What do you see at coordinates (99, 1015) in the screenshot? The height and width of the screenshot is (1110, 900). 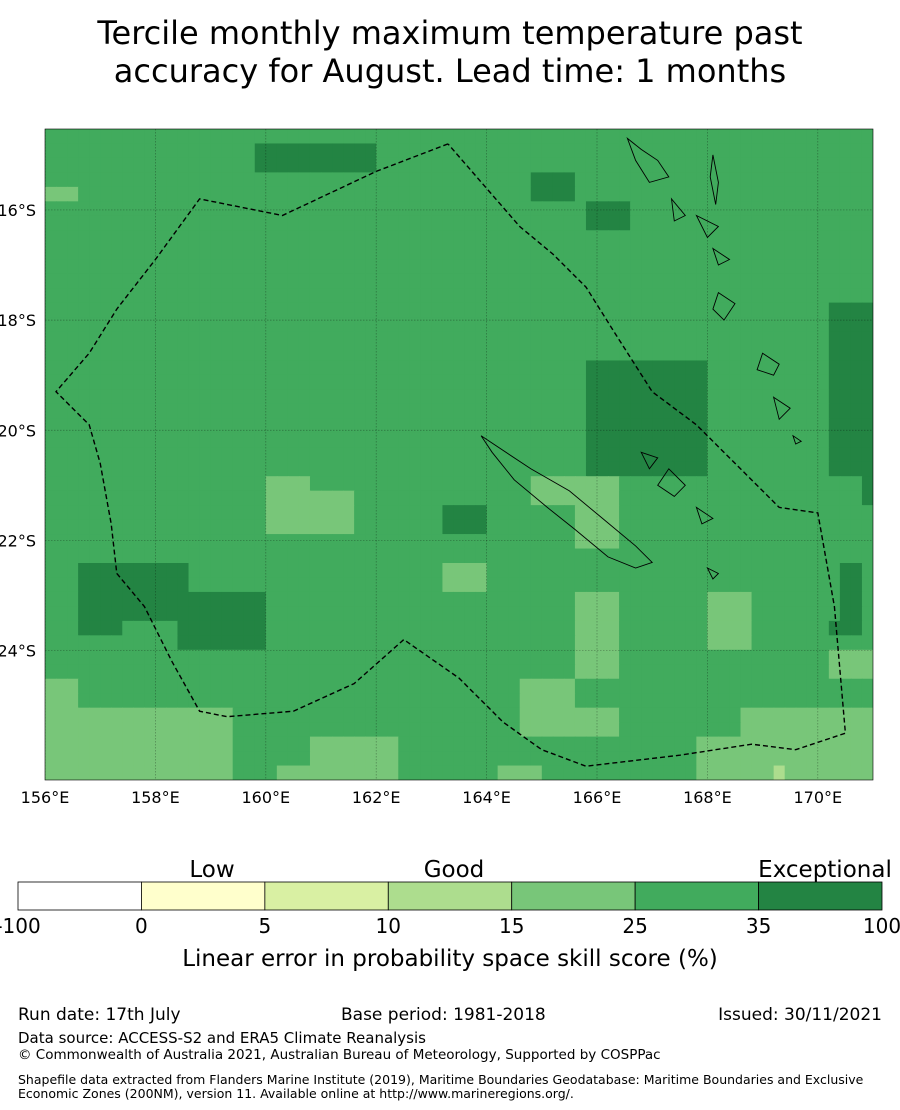 I see `run-date: Run date: 17th July` at bounding box center [99, 1015].